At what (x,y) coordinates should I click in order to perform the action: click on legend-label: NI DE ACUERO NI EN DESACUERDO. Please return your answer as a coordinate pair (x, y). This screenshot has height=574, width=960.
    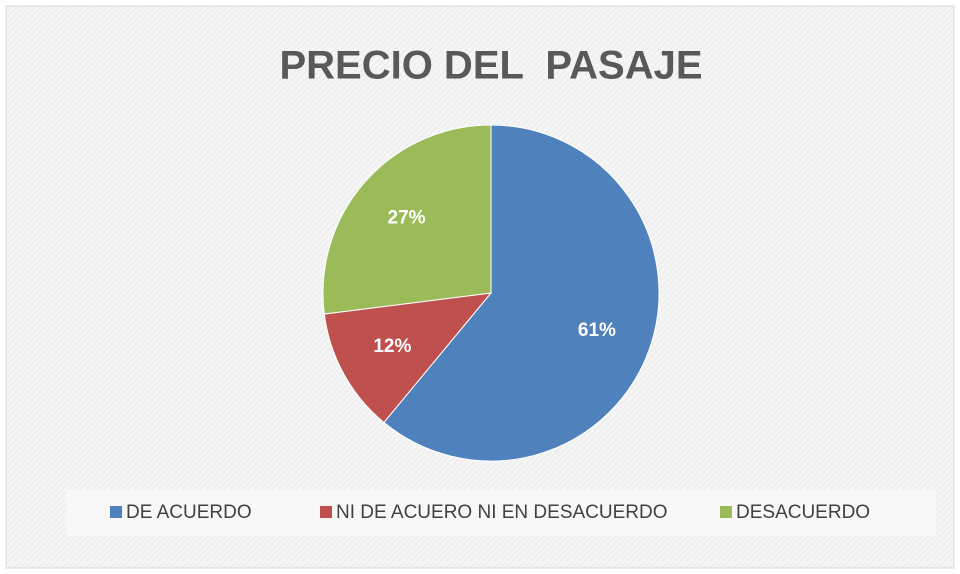
    Looking at the image, I should click on (502, 512).